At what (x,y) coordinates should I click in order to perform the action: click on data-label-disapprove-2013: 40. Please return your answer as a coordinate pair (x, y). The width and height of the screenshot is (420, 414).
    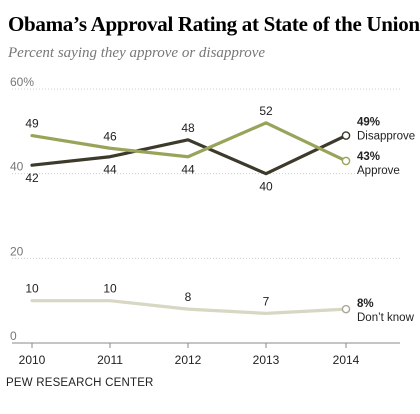
    Looking at the image, I should click on (266, 187).